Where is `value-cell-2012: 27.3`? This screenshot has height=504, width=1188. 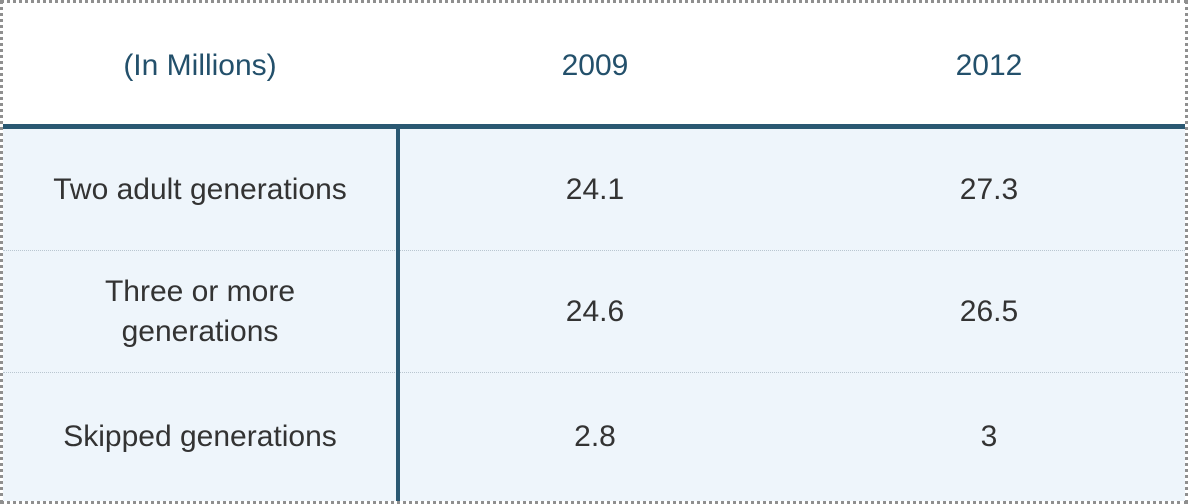 value-cell-2012: 27.3 is located at coordinates (989, 189).